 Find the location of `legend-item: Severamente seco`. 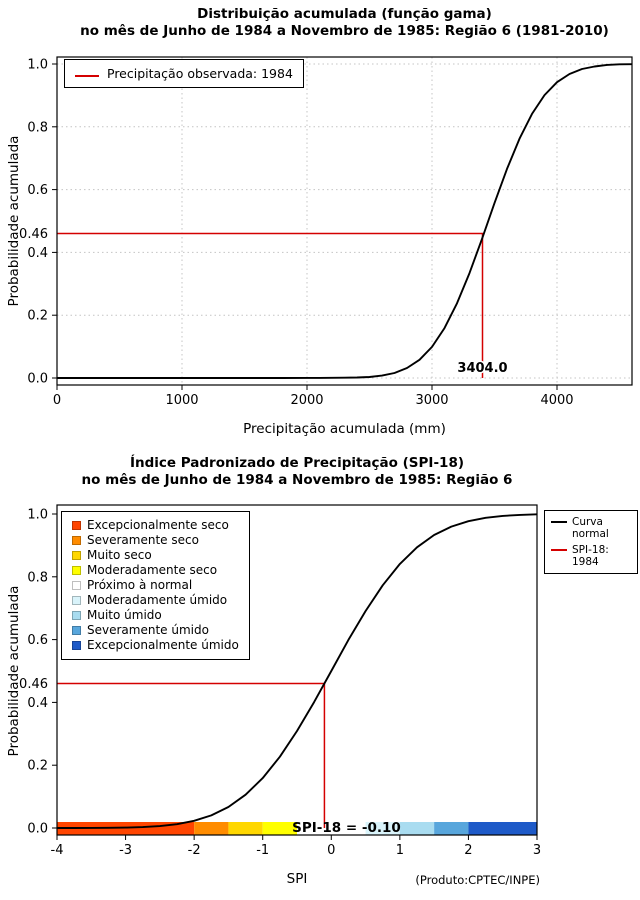

legend-item: Severamente seco is located at coordinates (155, 540).